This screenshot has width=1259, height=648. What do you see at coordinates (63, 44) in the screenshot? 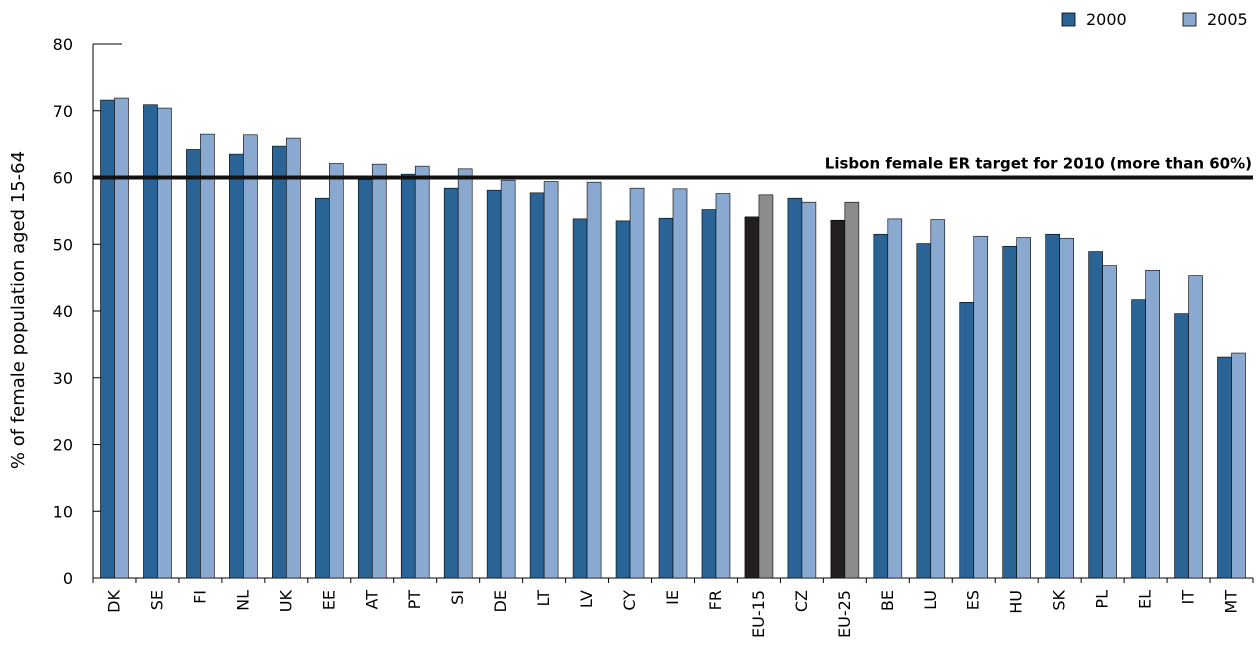
I see `y-tick-label: 80` at bounding box center [63, 44].